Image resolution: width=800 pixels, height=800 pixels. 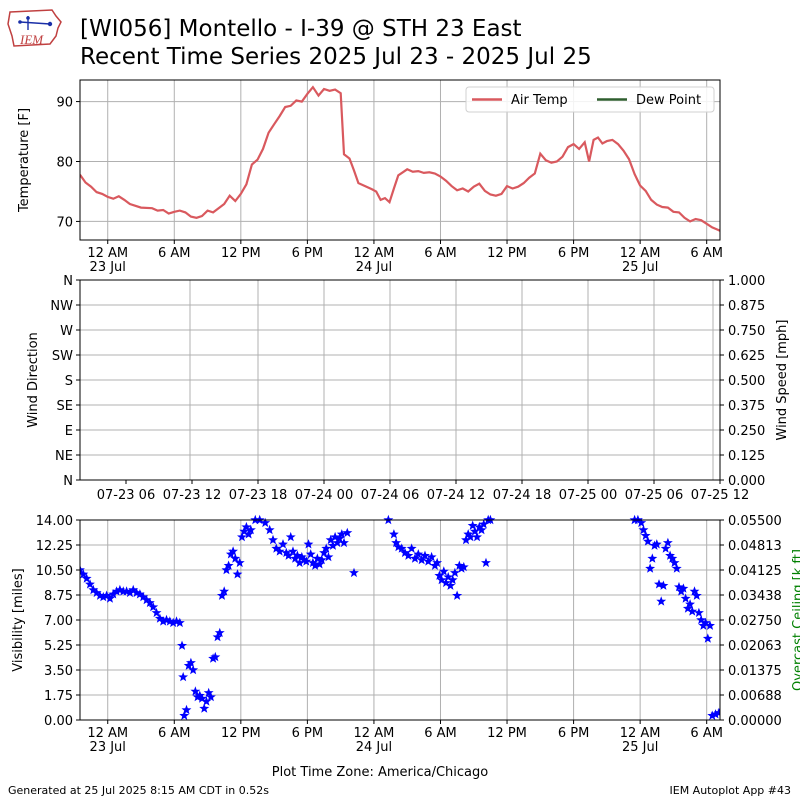 What do you see at coordinates (755, 596) in the screenshot?
I see `ceiling-tick-label: 0.03438` at bounding box center [755, 596].